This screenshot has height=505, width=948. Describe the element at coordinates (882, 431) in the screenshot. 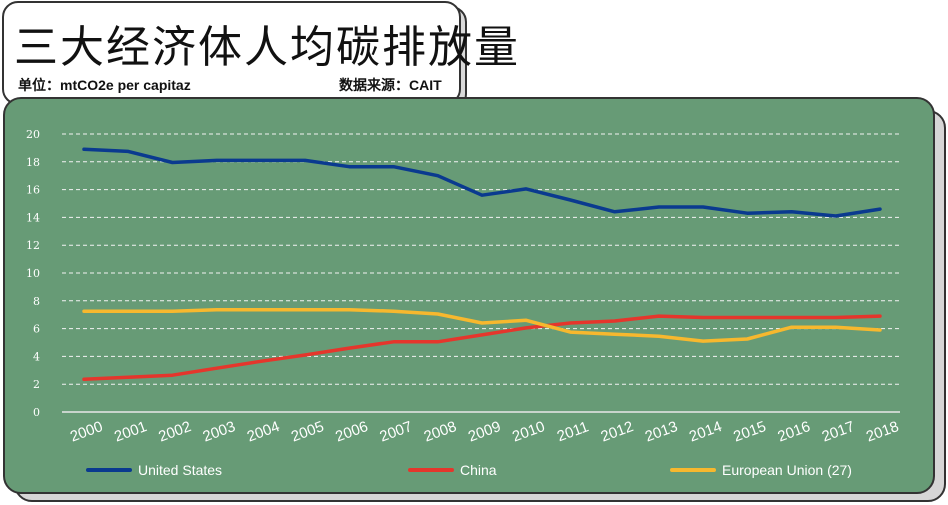

I see `x-tick-label: 2018` at that location.